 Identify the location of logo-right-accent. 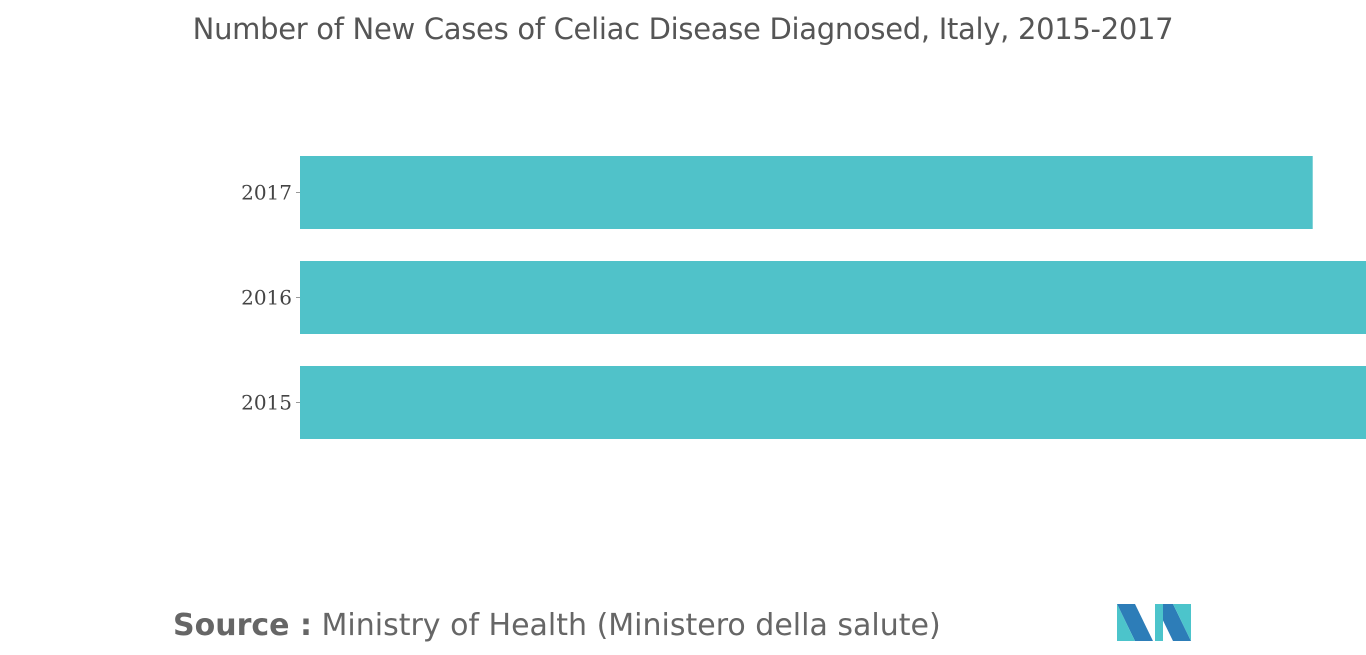
(1182, 622).